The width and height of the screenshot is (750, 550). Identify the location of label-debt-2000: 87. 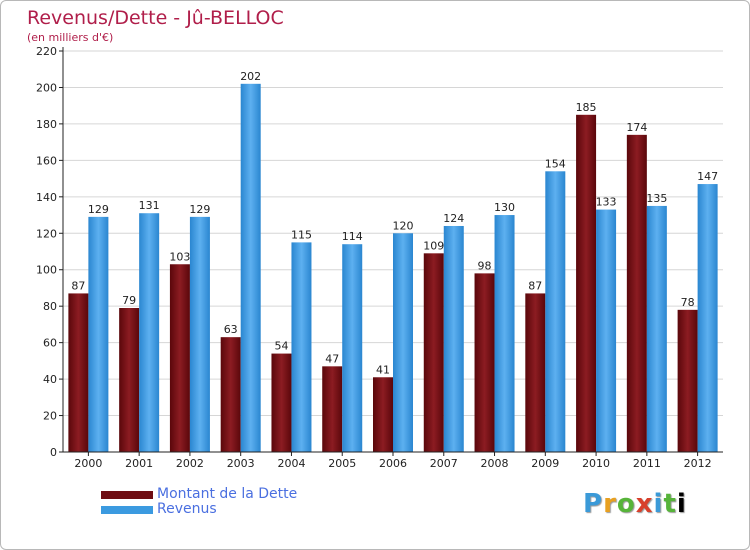
(78, 285).